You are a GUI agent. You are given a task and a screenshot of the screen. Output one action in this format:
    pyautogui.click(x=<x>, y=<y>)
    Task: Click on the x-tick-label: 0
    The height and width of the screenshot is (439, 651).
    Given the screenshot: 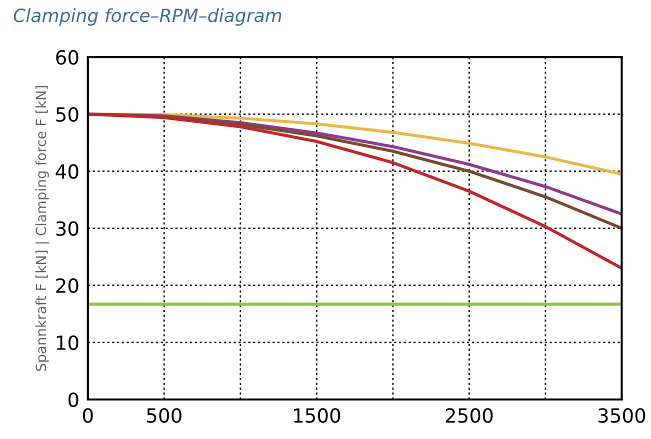 What is the action you would take?
    pyautogui.click(x=87, y=415)
    